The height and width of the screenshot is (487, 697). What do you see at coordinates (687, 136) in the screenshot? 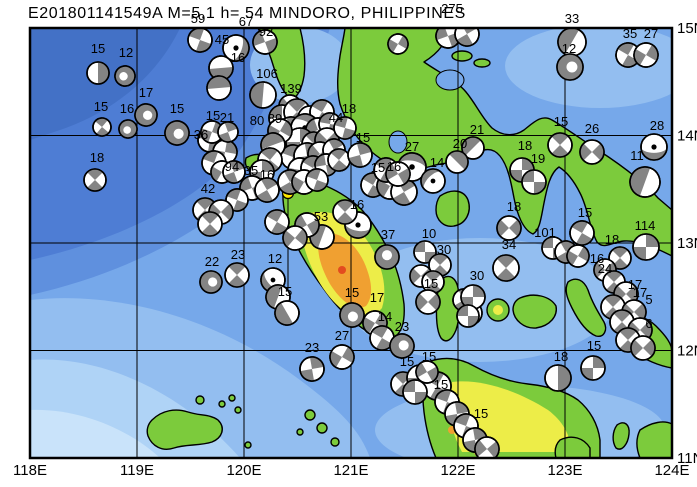
I see `lat-tick-label: 14N` at bounding box center [687, 136].